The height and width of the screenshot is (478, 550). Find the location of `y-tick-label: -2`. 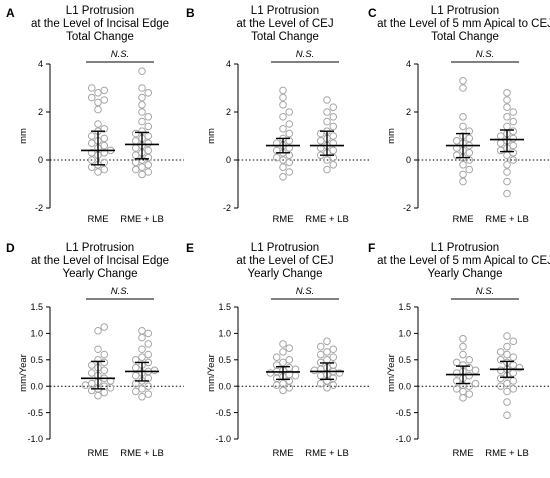

y-tick-label: -2 is located at coordinates (39, 208).